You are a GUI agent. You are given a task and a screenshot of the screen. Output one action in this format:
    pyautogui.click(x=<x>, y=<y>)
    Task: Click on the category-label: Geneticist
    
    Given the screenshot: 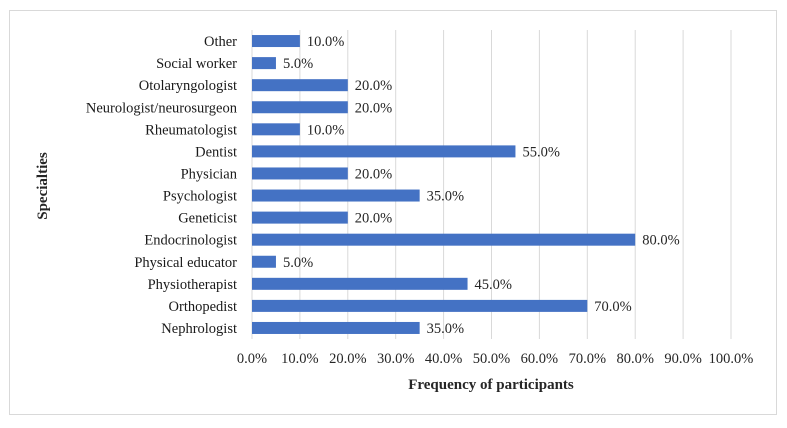 What is the action you would take?
    pyautogui.click(x=207, y=219)
    